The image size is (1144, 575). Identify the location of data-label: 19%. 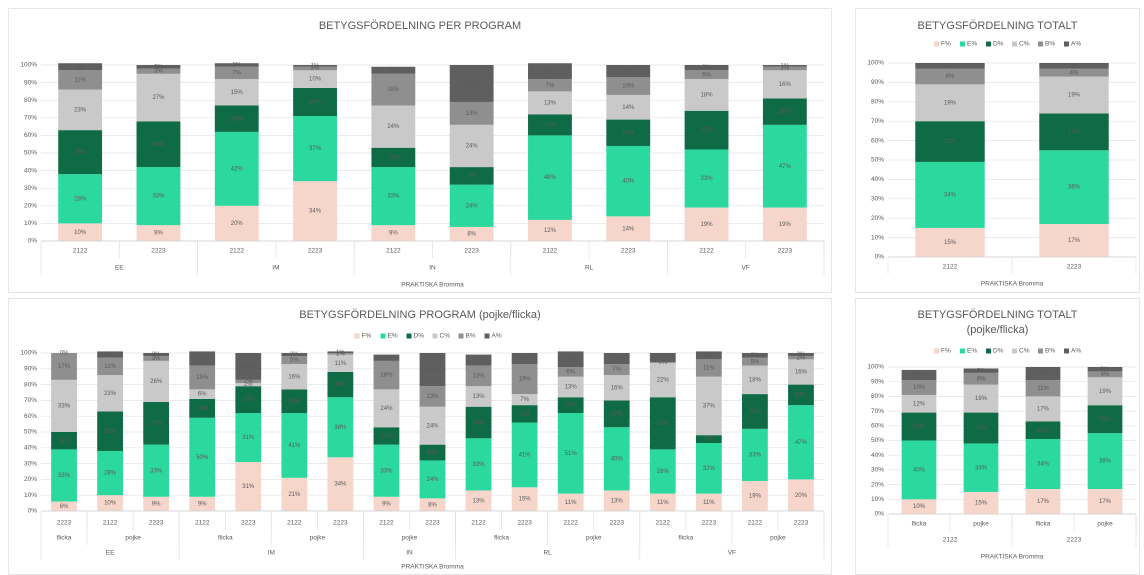
(1074, 132).